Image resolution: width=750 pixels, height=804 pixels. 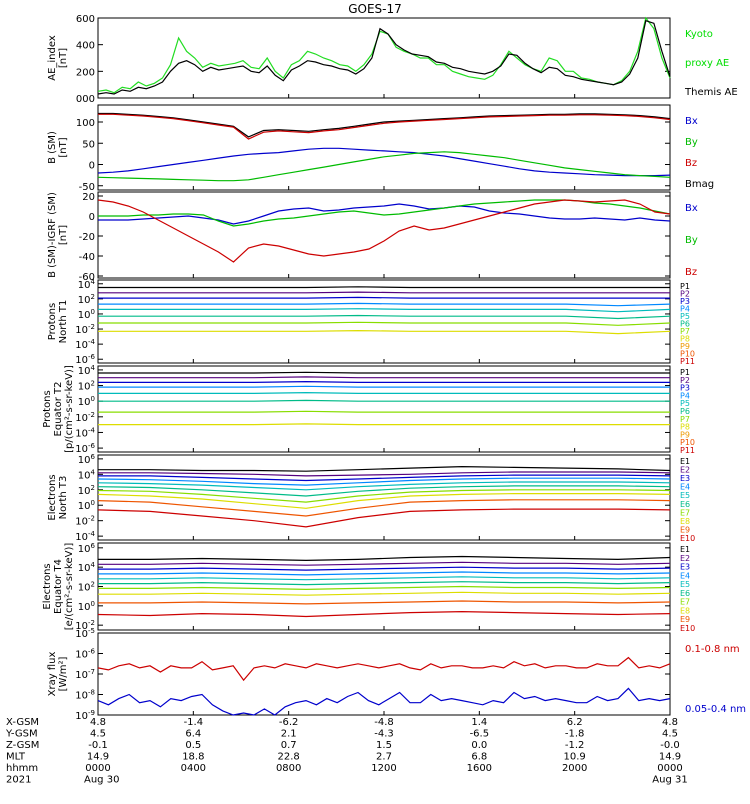 I want to click on legend-entry: P7, so click(x=685, y=419).